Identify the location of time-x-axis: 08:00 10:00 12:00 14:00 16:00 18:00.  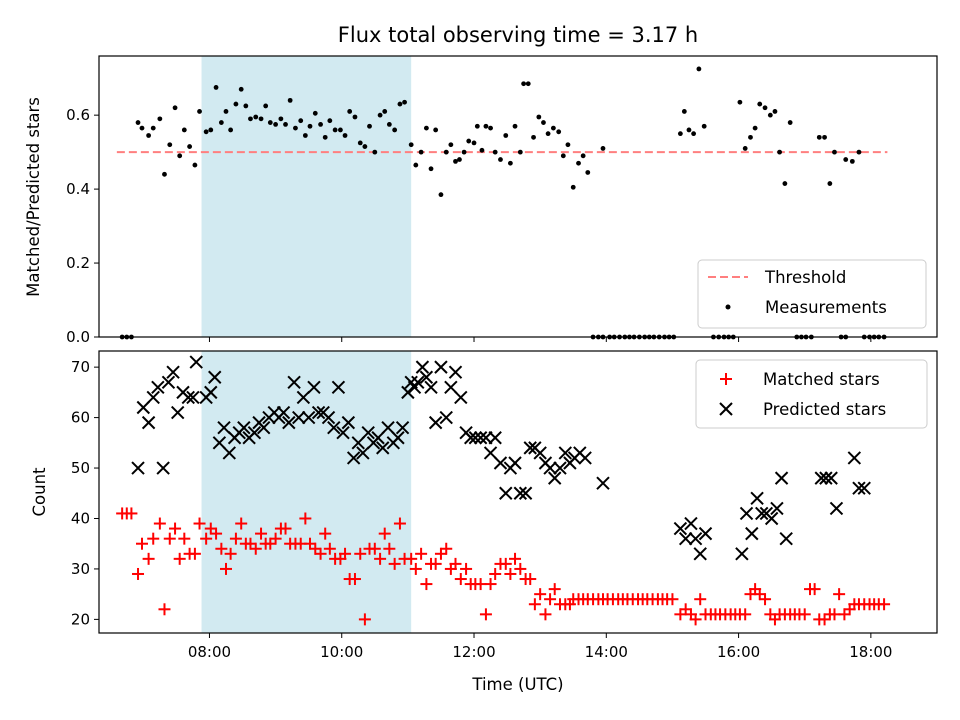
(540, 647).